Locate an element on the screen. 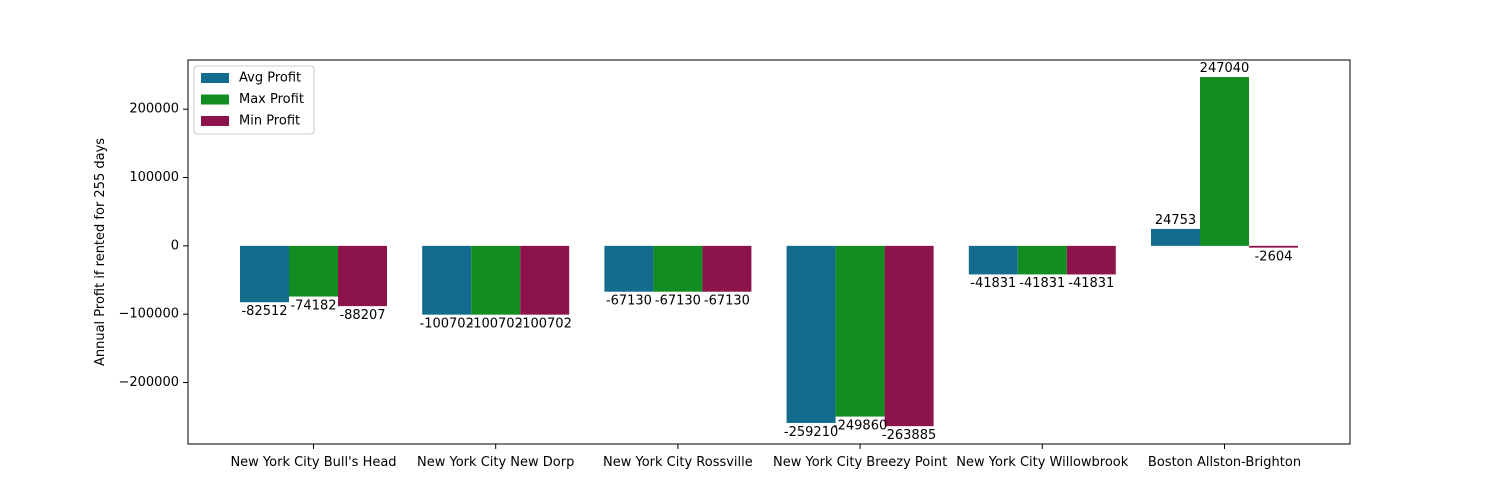 The width and height of the screenshot is (1500, 500). value-label-avg-profit-5: 24753 is located at coordinates (1175, 220).